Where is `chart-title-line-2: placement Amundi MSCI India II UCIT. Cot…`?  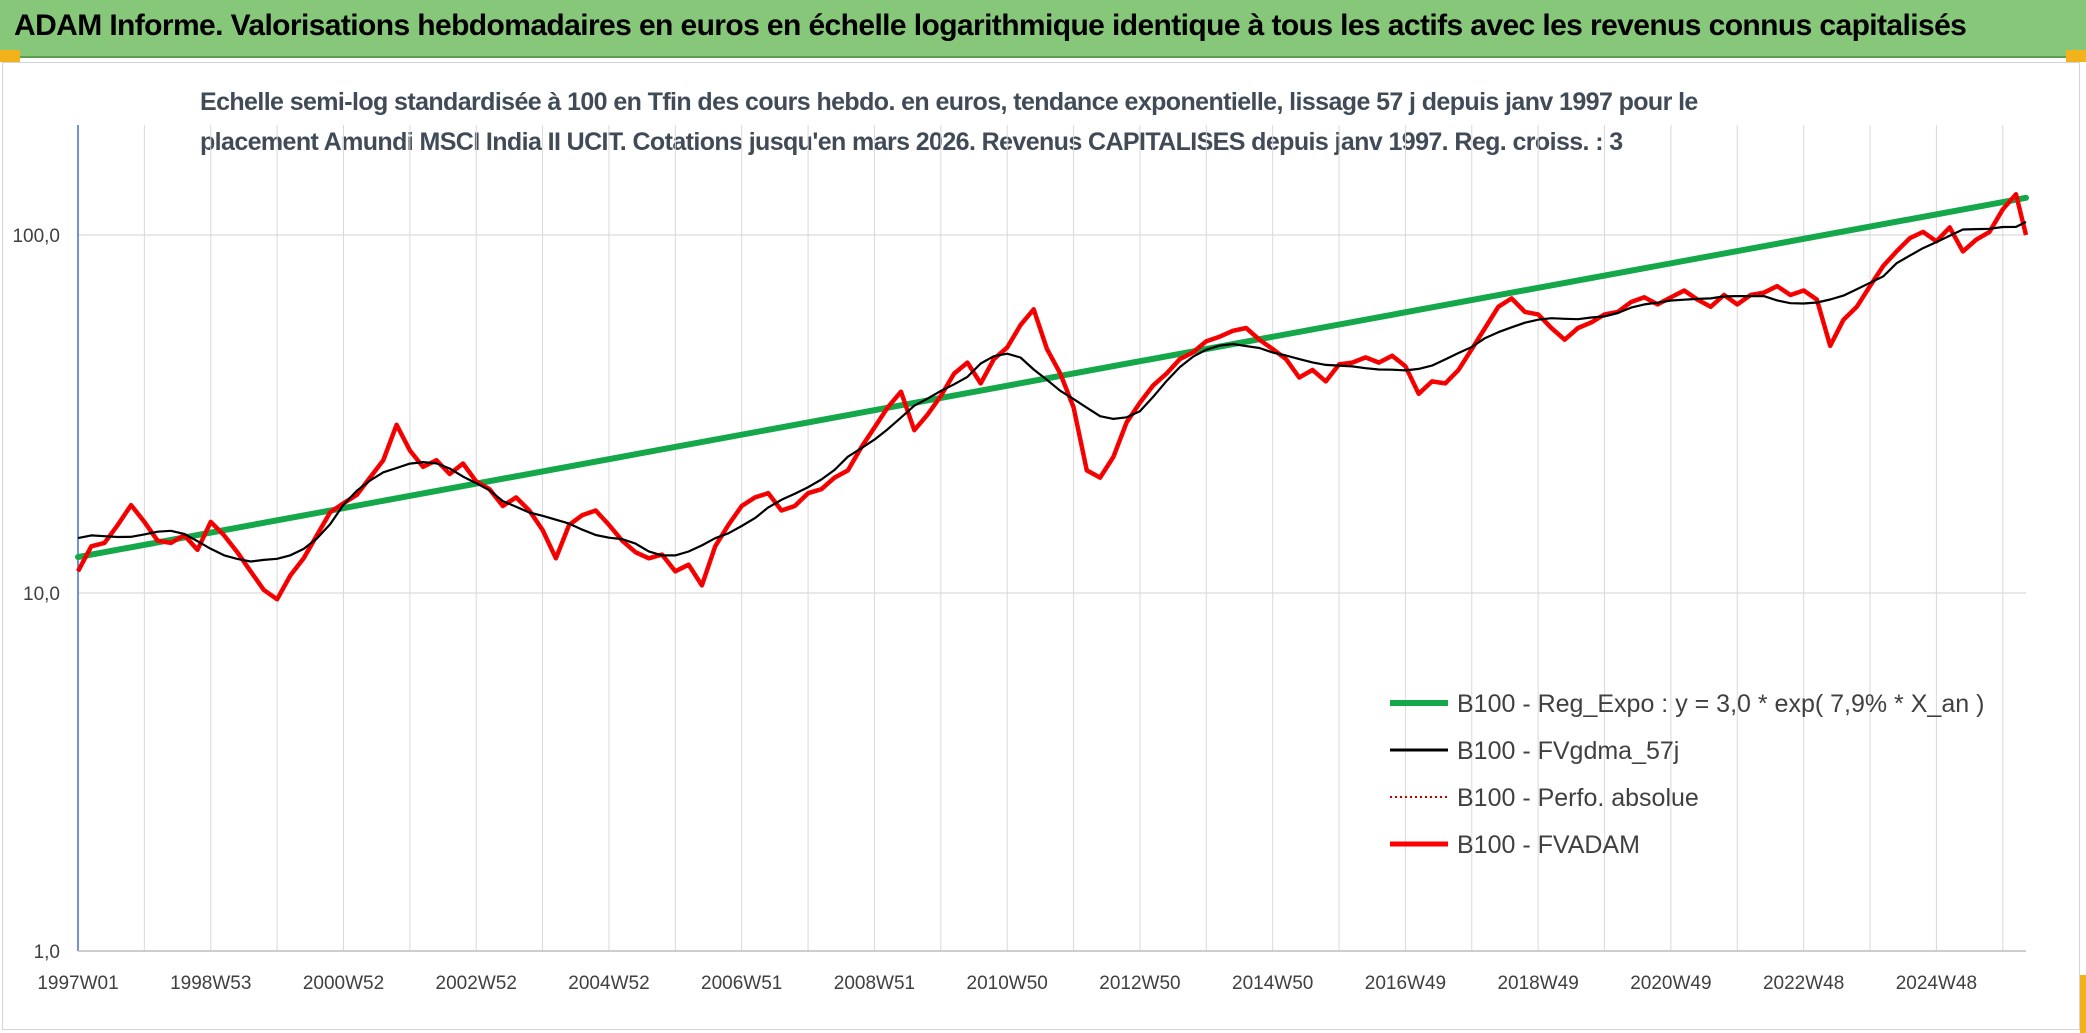
chart-title-line-2: placement Amundi MSCI India II UCIT. Cot… is located at coordinates (911, 142).